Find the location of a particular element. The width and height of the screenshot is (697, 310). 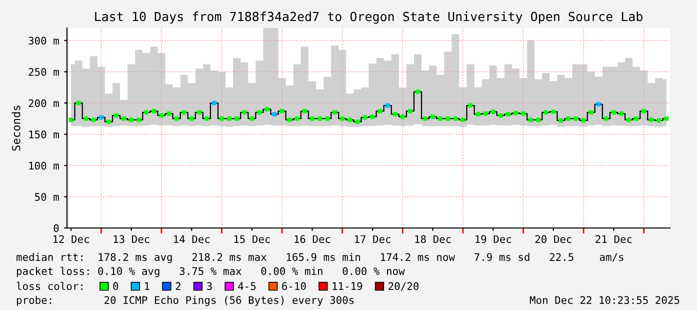

x-tick-label: 14 Dec is located at coordinates (192, 239).